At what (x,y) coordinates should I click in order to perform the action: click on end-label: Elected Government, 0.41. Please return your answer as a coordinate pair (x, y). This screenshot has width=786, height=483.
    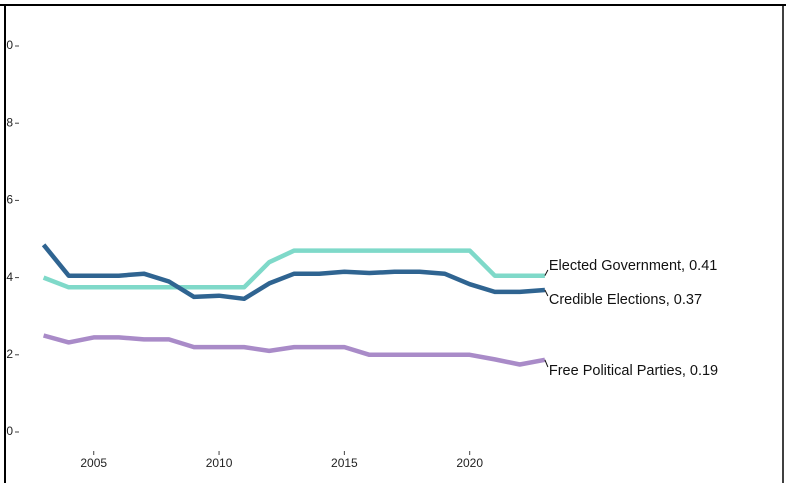
    Looking at the image, I should click on (633, 266).